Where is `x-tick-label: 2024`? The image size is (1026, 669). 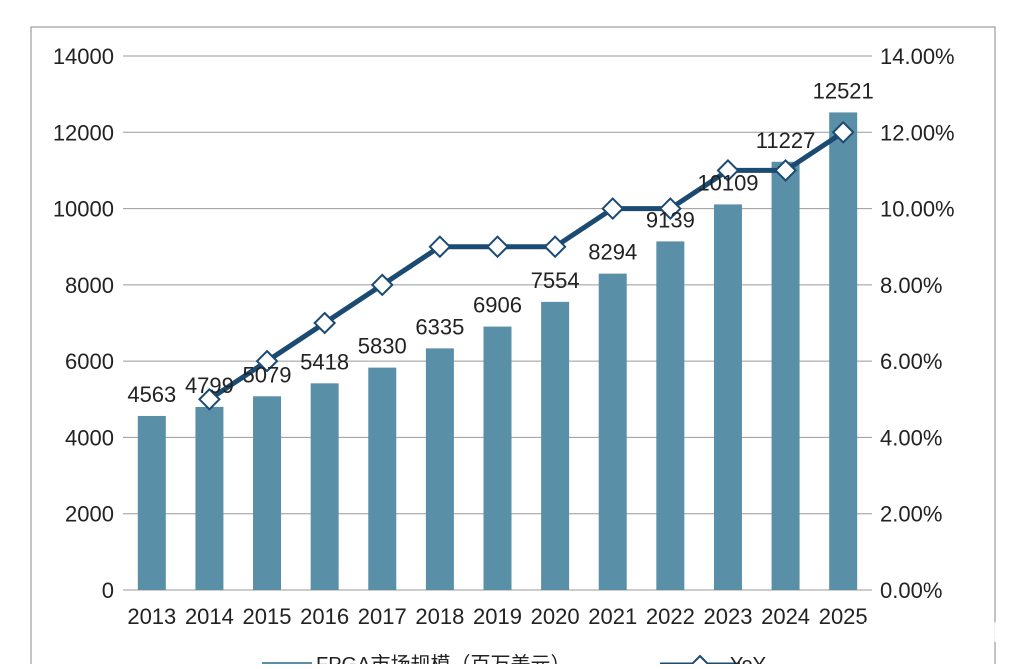 x-tick-label: 2024 is located at coordinates (785, 616).